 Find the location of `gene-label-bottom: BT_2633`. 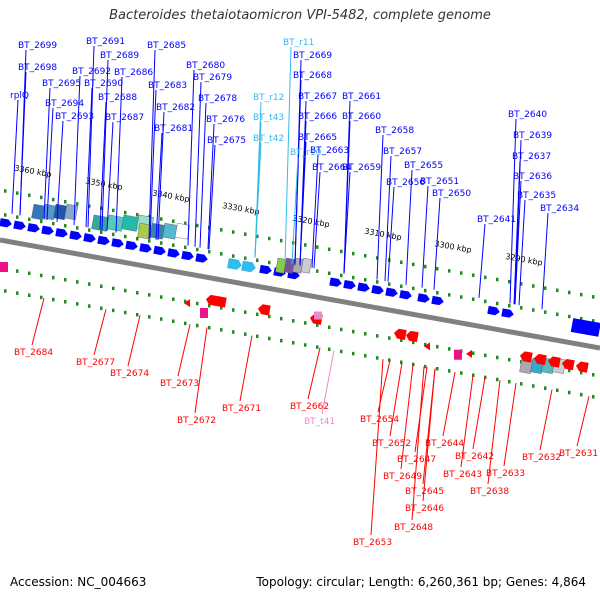

gene-label-bottom: BT_2633 is located at coordinates (505, 474).